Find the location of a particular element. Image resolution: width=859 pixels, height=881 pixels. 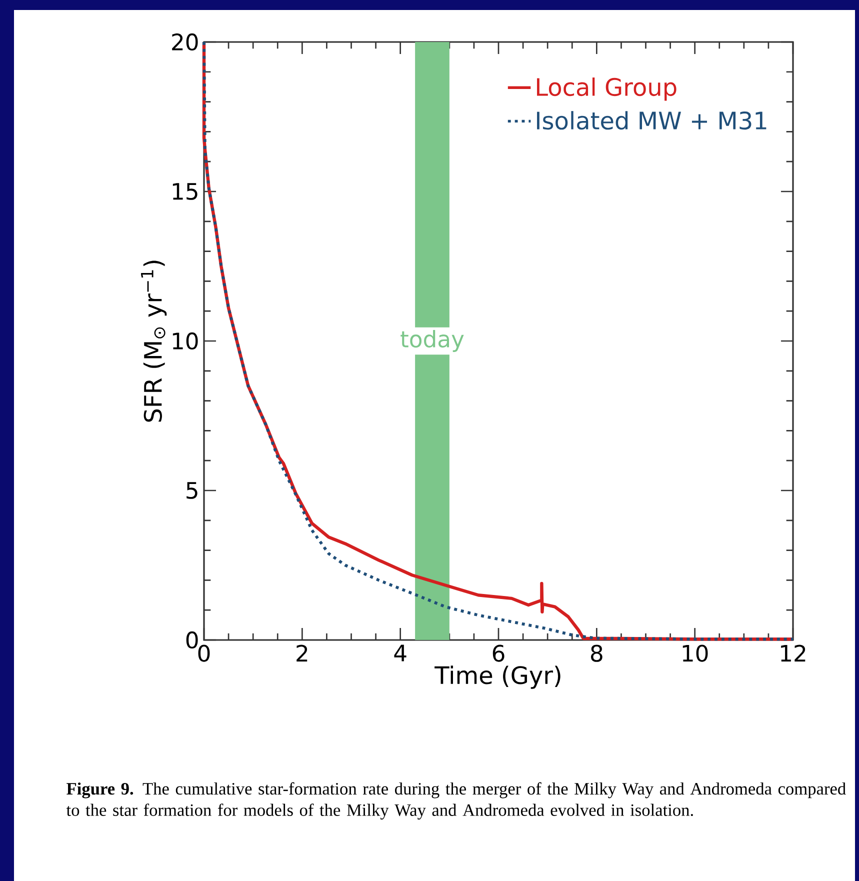

x-tick-label: 0 is located at coordinates (204, 653).